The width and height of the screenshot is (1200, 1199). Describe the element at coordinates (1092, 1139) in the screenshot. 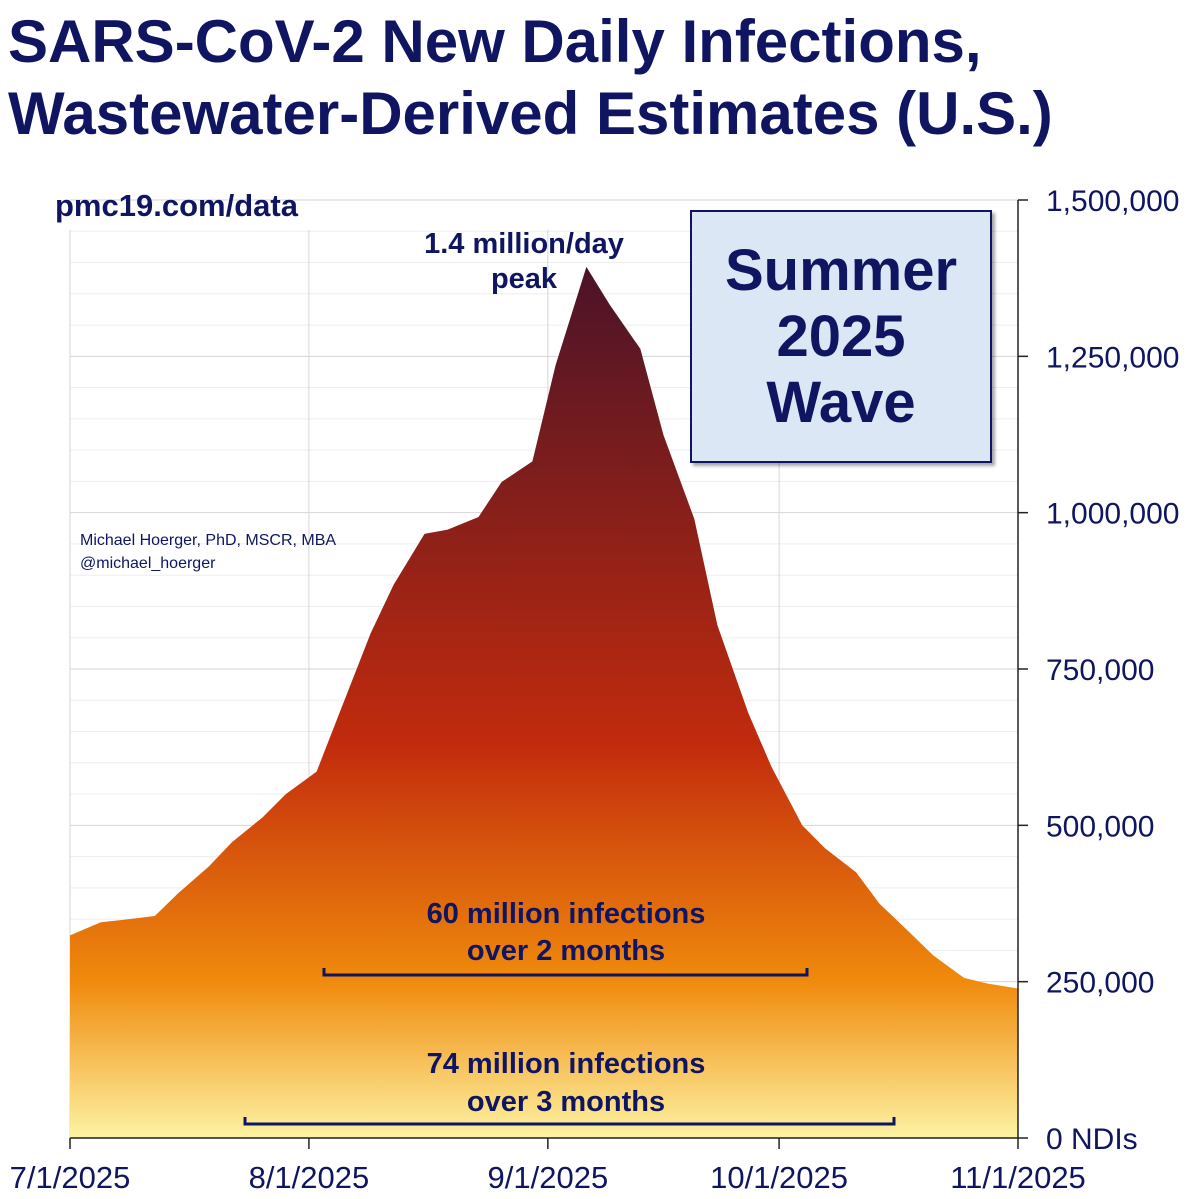

I see `y-tick-label: 0 NDIs` at that location.